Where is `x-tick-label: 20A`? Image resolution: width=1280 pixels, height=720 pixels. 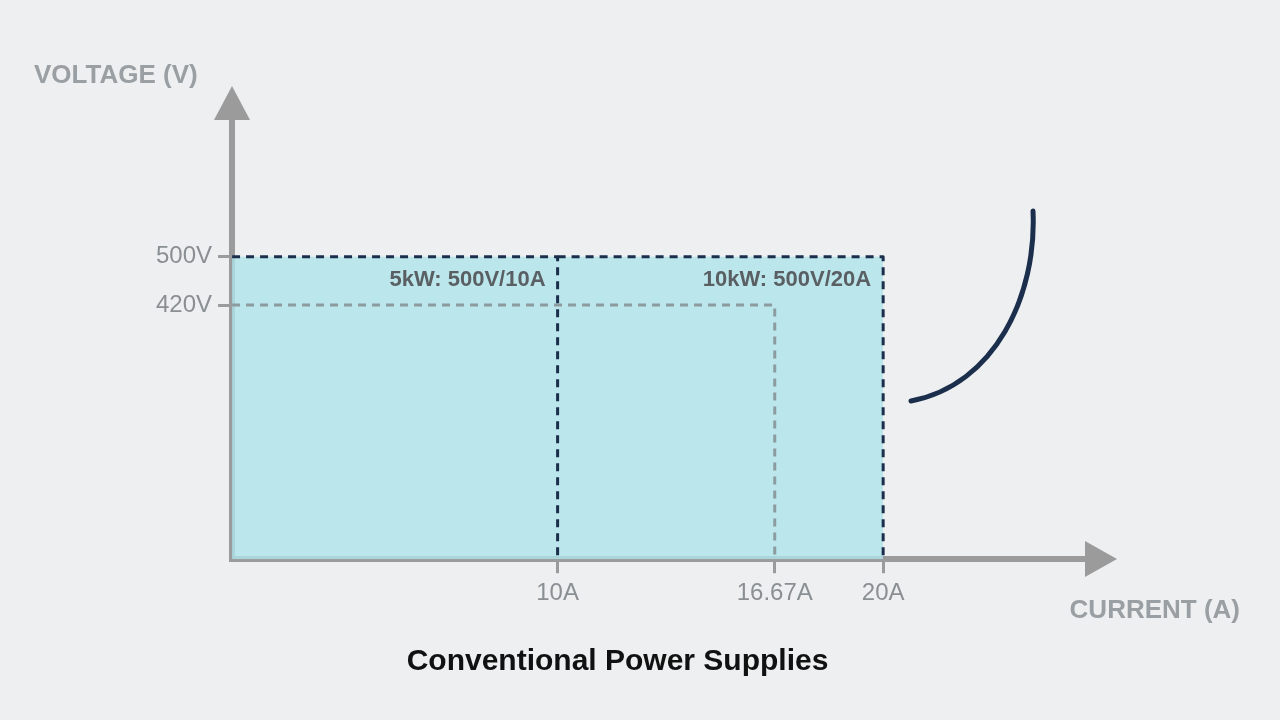
x-tick-label: 20A is located at coordinates (883, 592).